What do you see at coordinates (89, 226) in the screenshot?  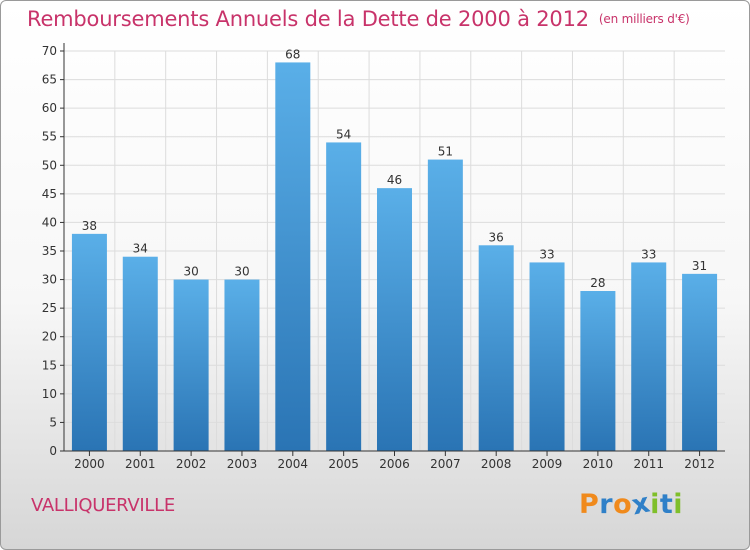 I see `bar-value-label: 38` at bounding box center [89, 226].